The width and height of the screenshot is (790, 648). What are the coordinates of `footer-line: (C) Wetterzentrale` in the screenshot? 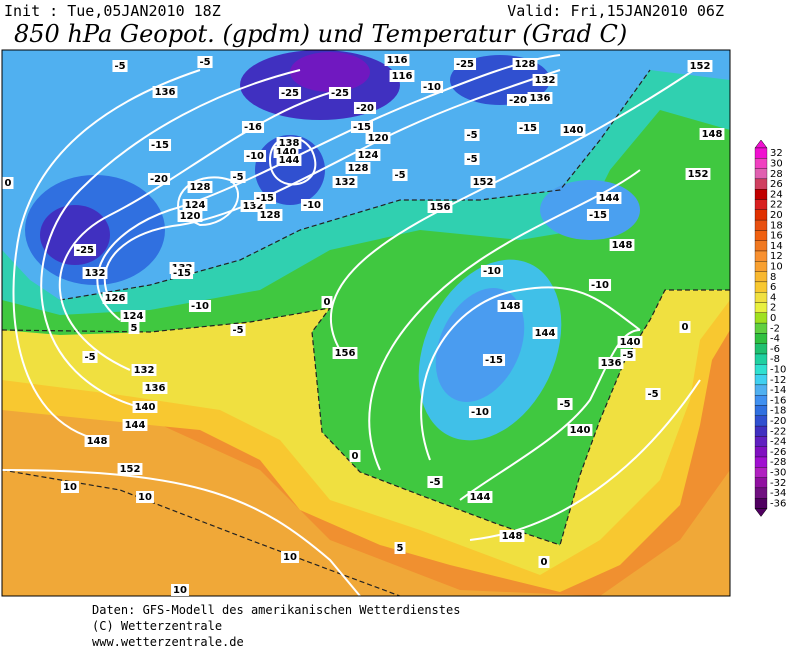 It's located at (157, 626).